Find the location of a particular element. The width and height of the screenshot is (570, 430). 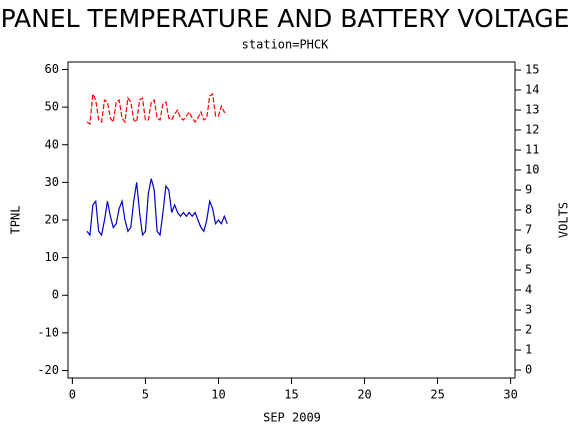

y2-tick-label: 5 is located at coordinates (528, 270).